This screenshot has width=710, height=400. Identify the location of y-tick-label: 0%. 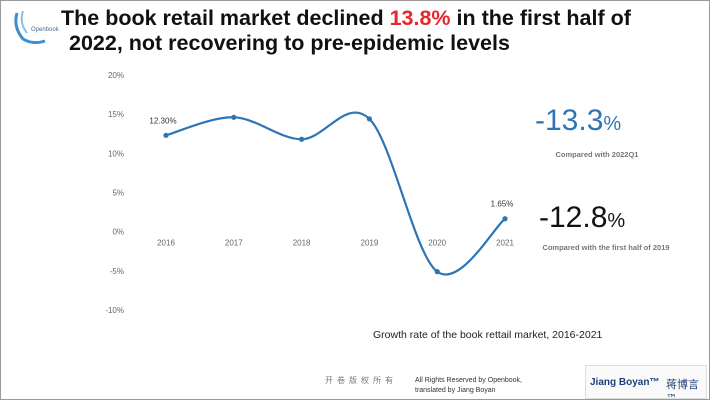
(118, 232).